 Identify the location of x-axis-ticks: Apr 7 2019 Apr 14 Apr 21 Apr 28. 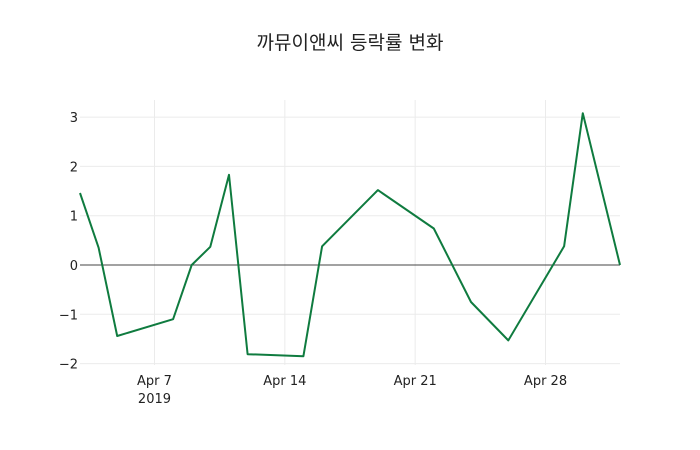
(352, 390).